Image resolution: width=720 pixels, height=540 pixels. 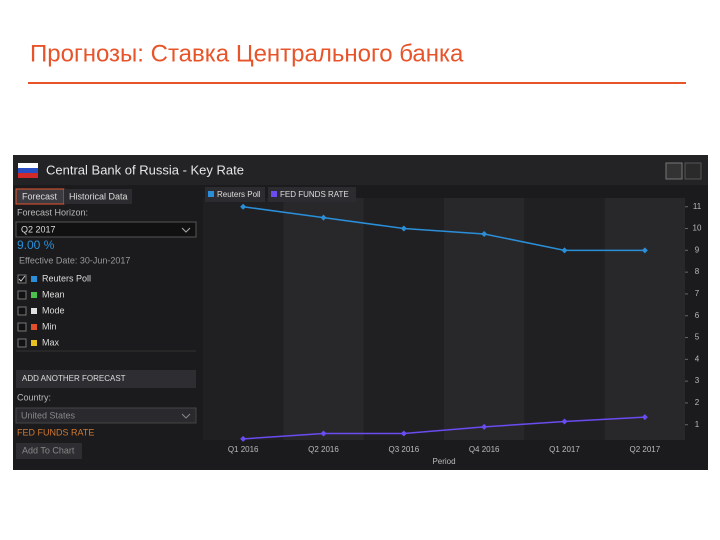 What do you see at coordinates (28, 165) in the screenshot?
I see `flag-white` at bounding box center [28, 165].